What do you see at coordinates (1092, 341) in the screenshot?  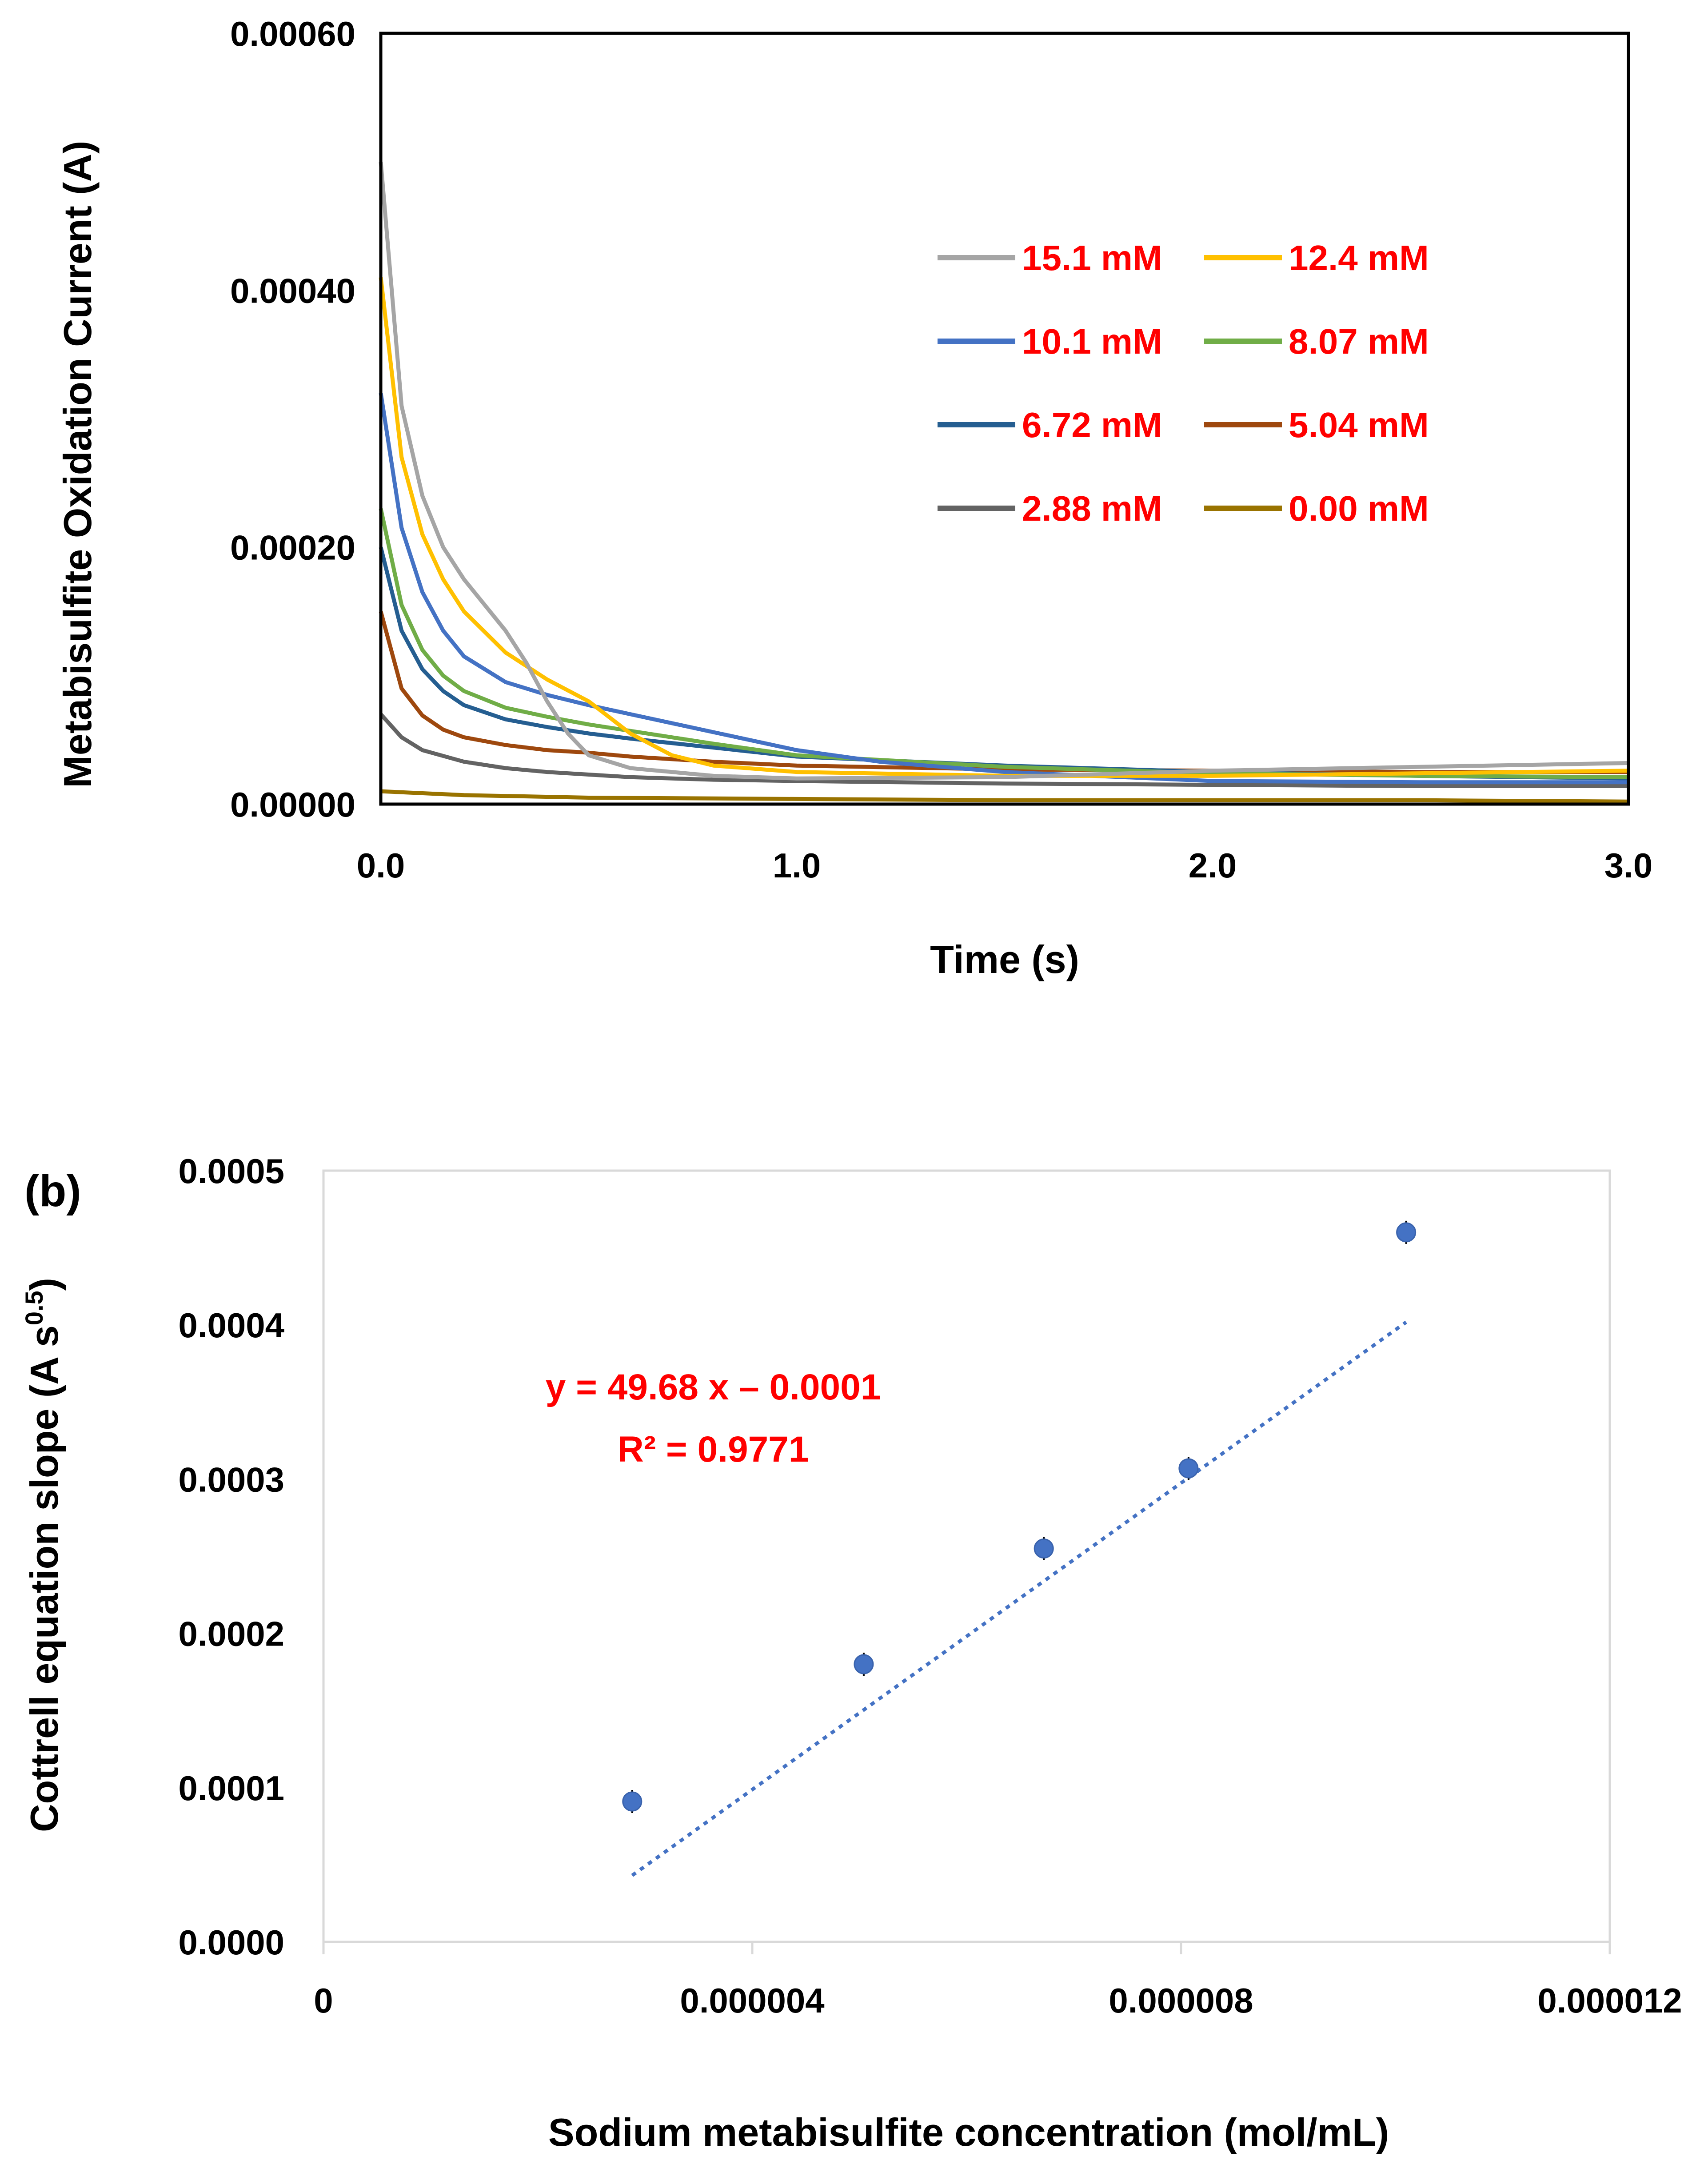 I see `legend-label: 10.1 mM` at bounding box center [1092, 341].